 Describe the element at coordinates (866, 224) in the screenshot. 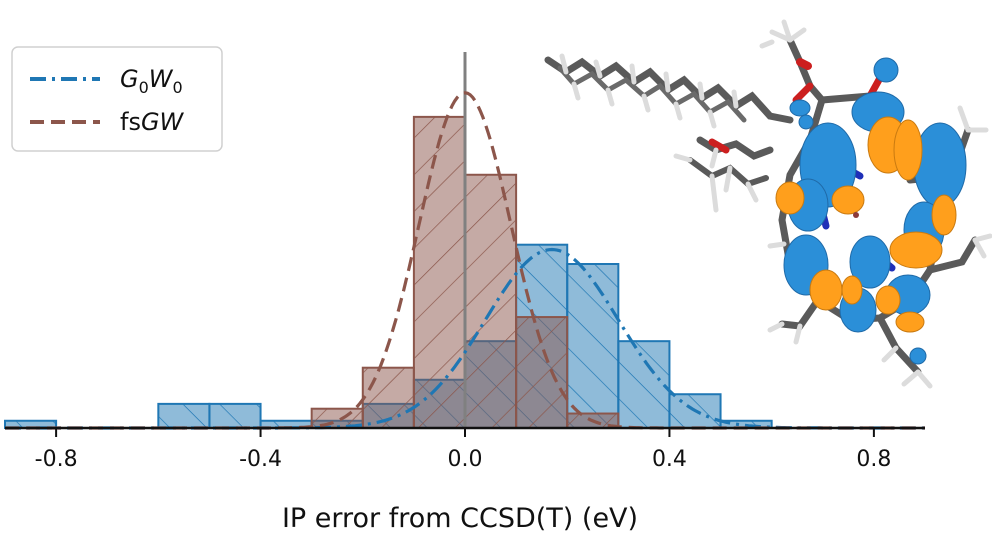

I see `orbital-lobes-orange` at that location.